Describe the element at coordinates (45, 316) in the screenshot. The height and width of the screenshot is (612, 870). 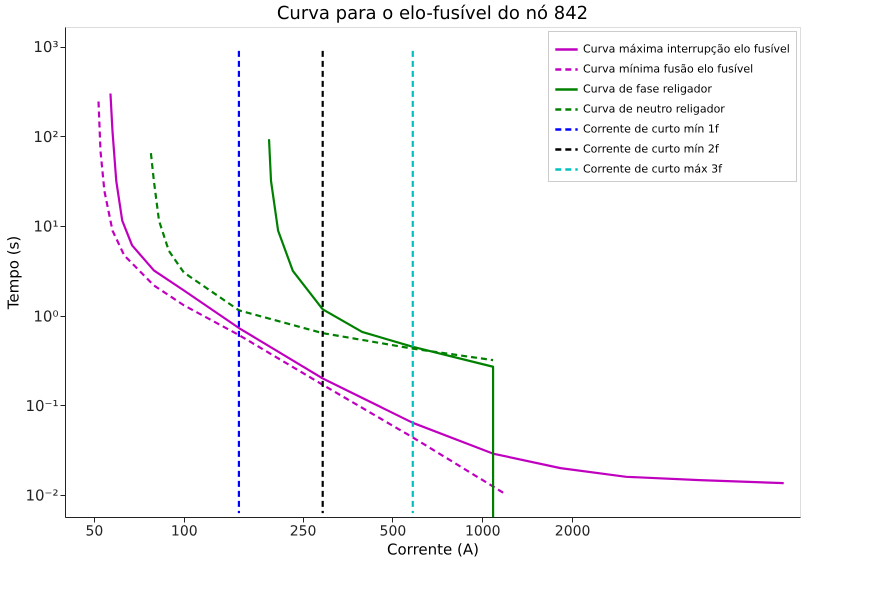
I see `y-tick-label: 10⁰` at that location.